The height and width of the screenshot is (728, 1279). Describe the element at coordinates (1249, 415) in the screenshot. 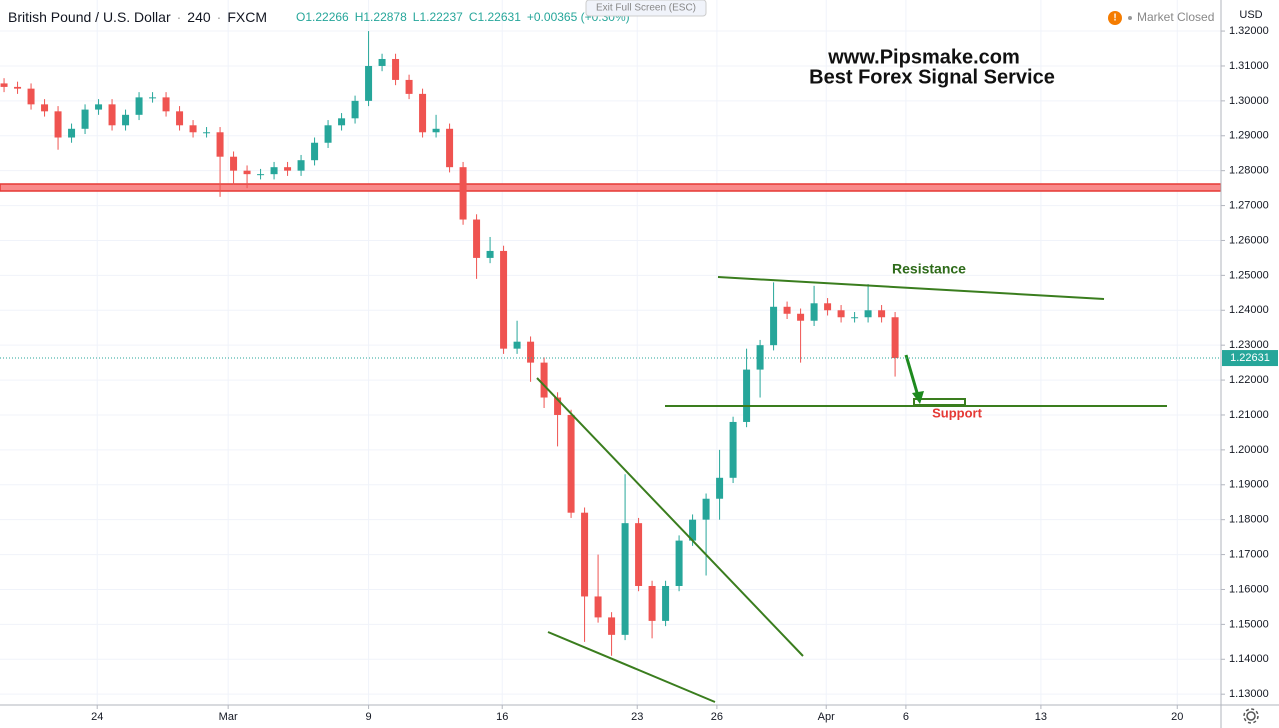

I see `y-tick-label: 1.21000` at that location.